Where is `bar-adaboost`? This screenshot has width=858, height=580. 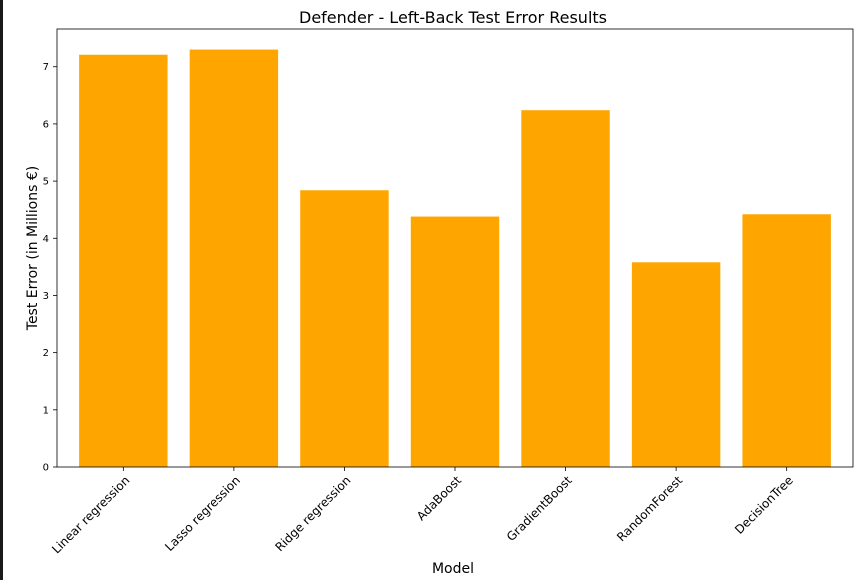
bar-adaboost is located at coordinates (455, 341).